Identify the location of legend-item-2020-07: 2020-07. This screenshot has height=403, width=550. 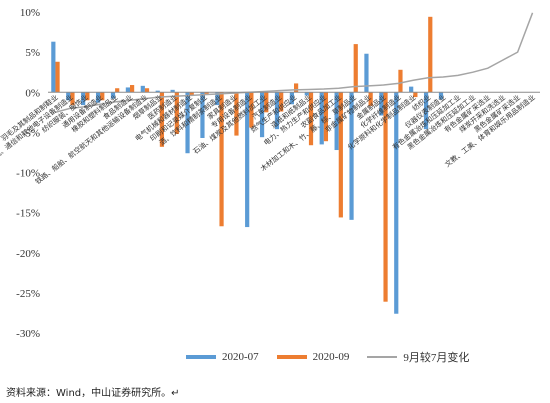
(222, 357).